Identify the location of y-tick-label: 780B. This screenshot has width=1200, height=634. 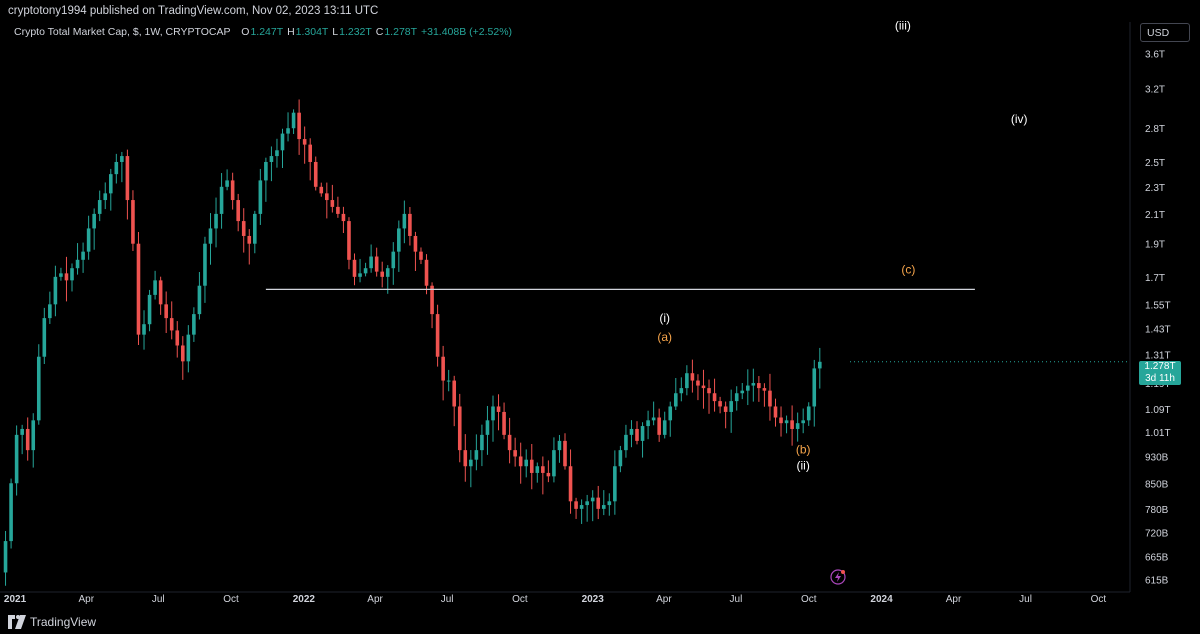
(1157, 510).